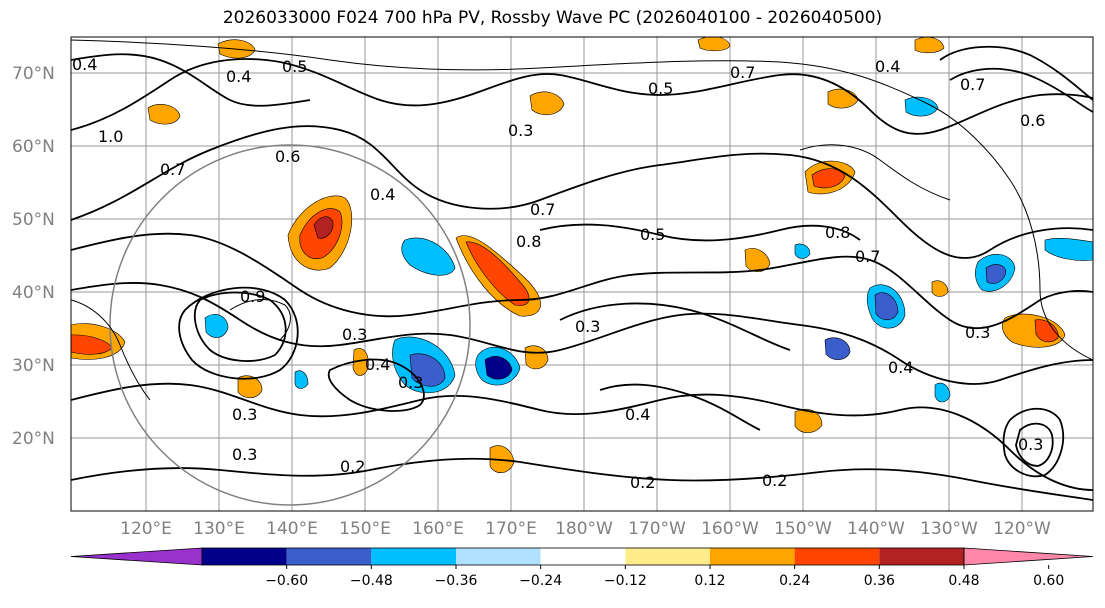 The image size is (1105, 608). Describe the element at coordinates (536, 357) in the screenshot. I see `positive-anomaly-f` at that location.